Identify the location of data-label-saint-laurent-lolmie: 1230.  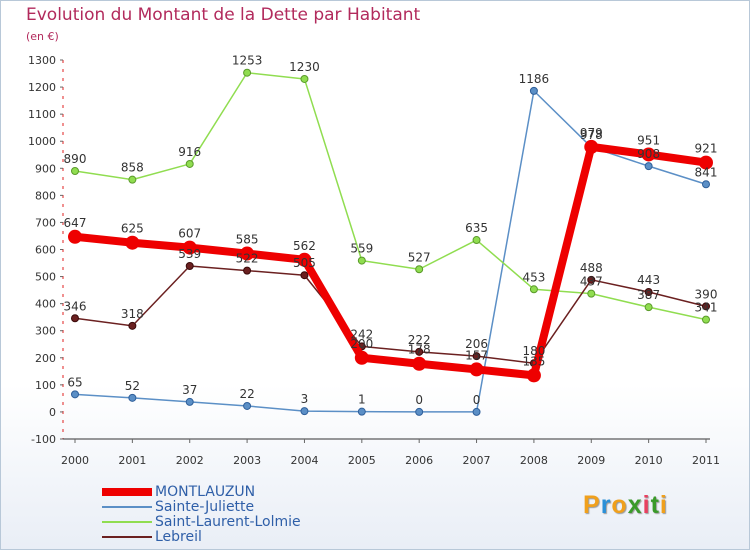
(304, 67).